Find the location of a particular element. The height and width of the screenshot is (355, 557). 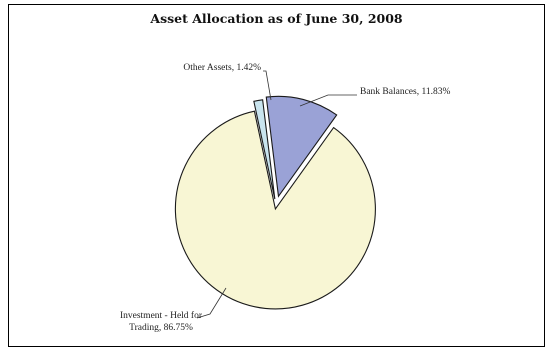

chart-title: Asset Allocation as of June 30, 2008 is located at coordinates (276, 18).